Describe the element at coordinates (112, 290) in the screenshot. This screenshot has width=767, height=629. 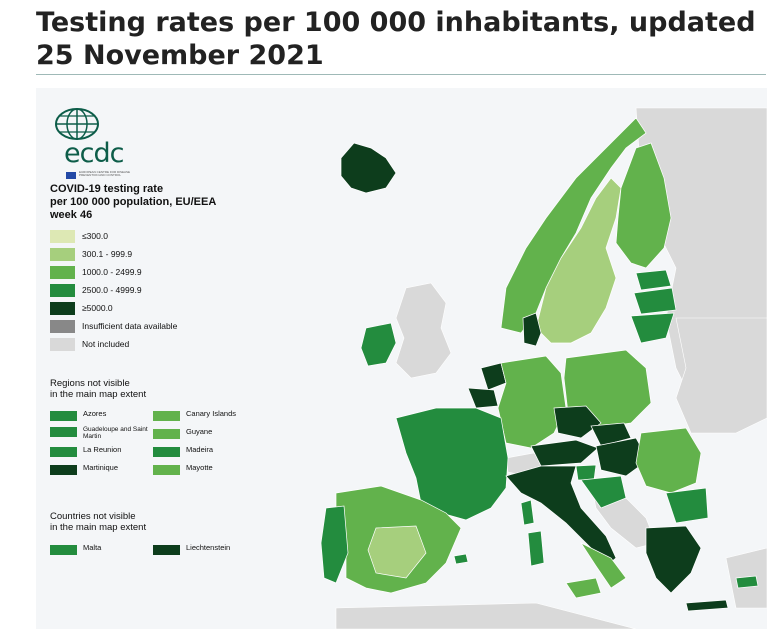
I see `legend-label: 2500.0 - 4999.9` at that location.